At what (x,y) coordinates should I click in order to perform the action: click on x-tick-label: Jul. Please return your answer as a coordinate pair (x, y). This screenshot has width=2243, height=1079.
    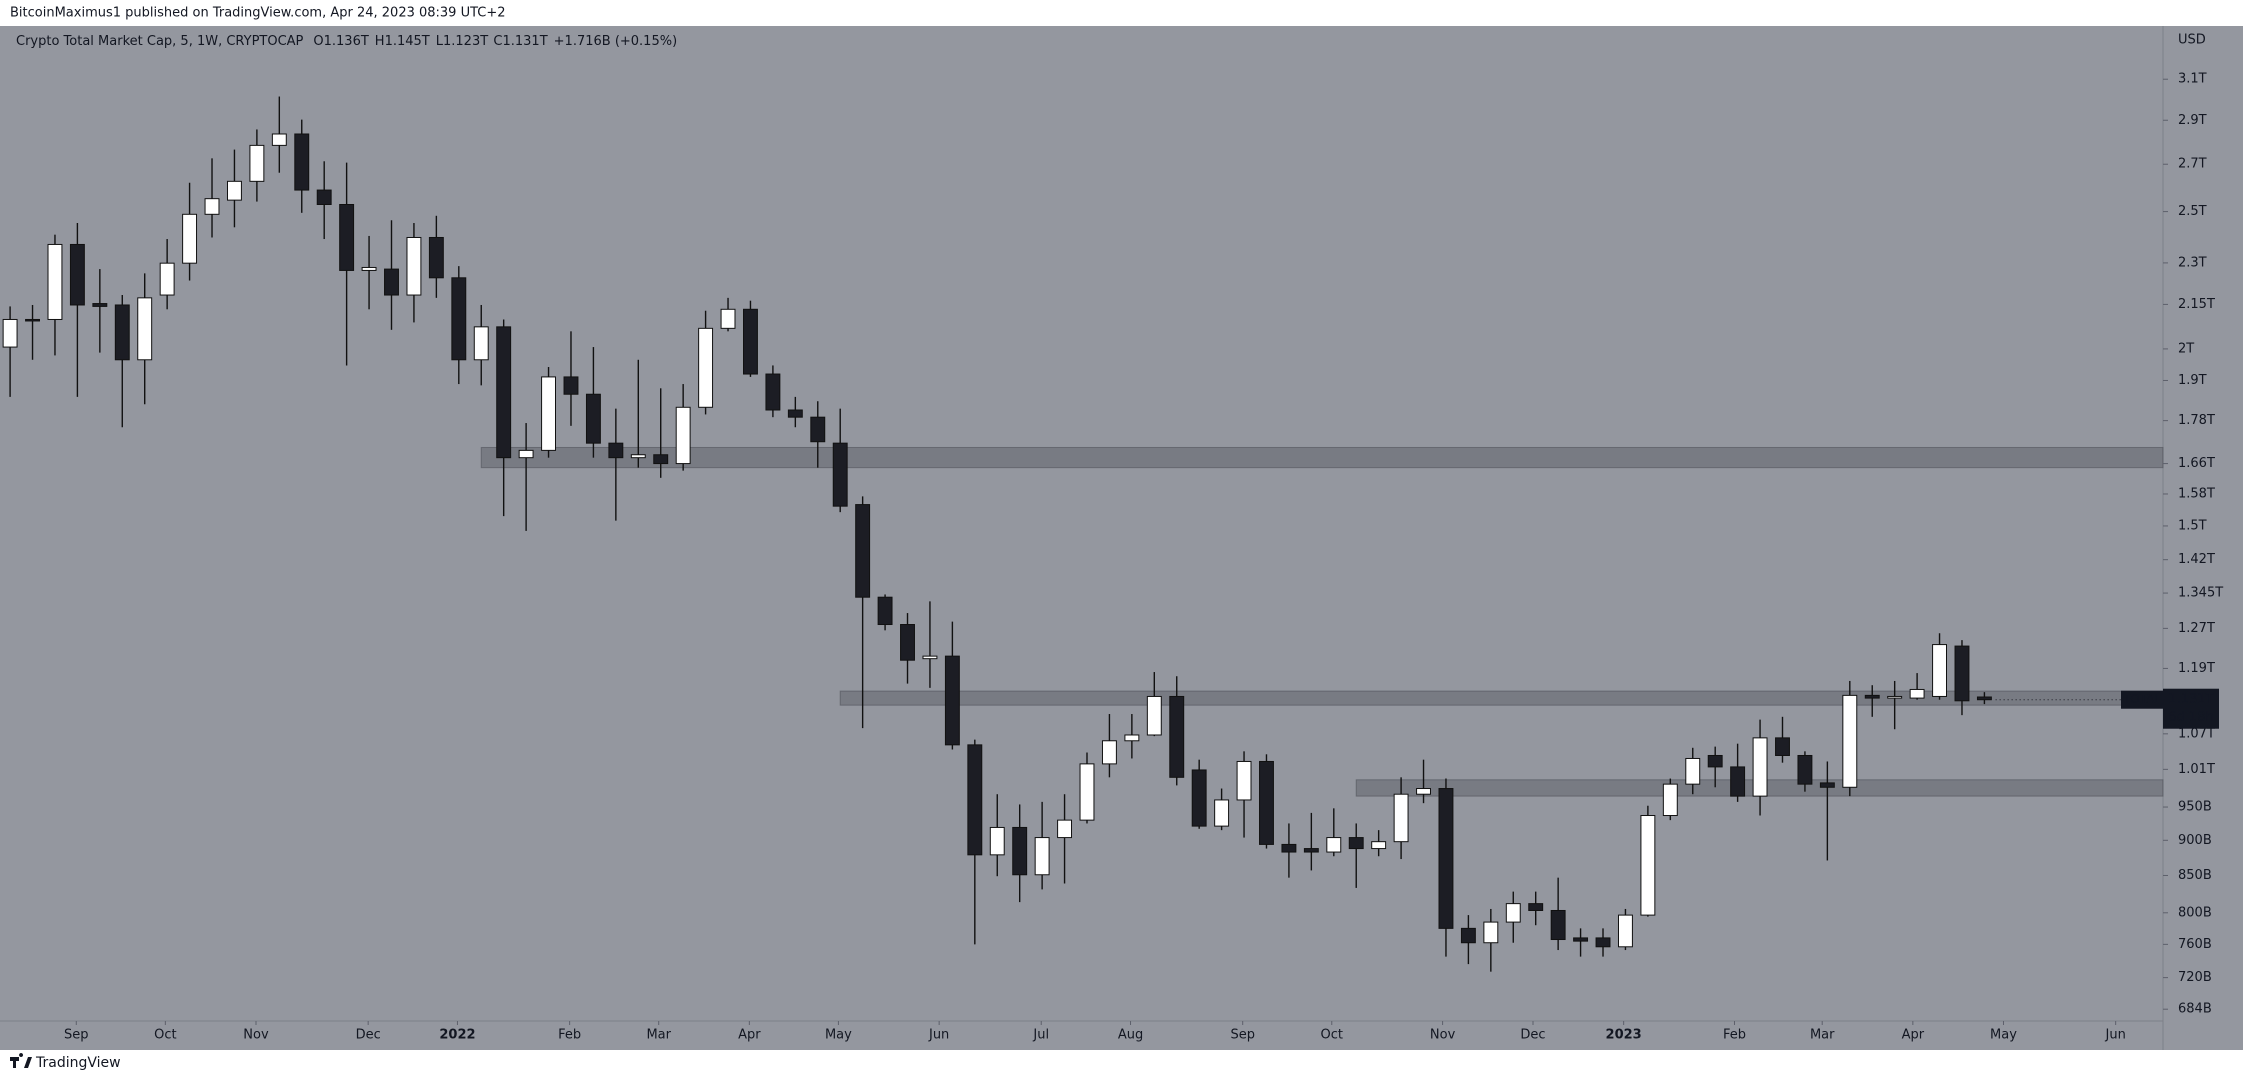
    Looking at the image, I should click on (1040, 1035).